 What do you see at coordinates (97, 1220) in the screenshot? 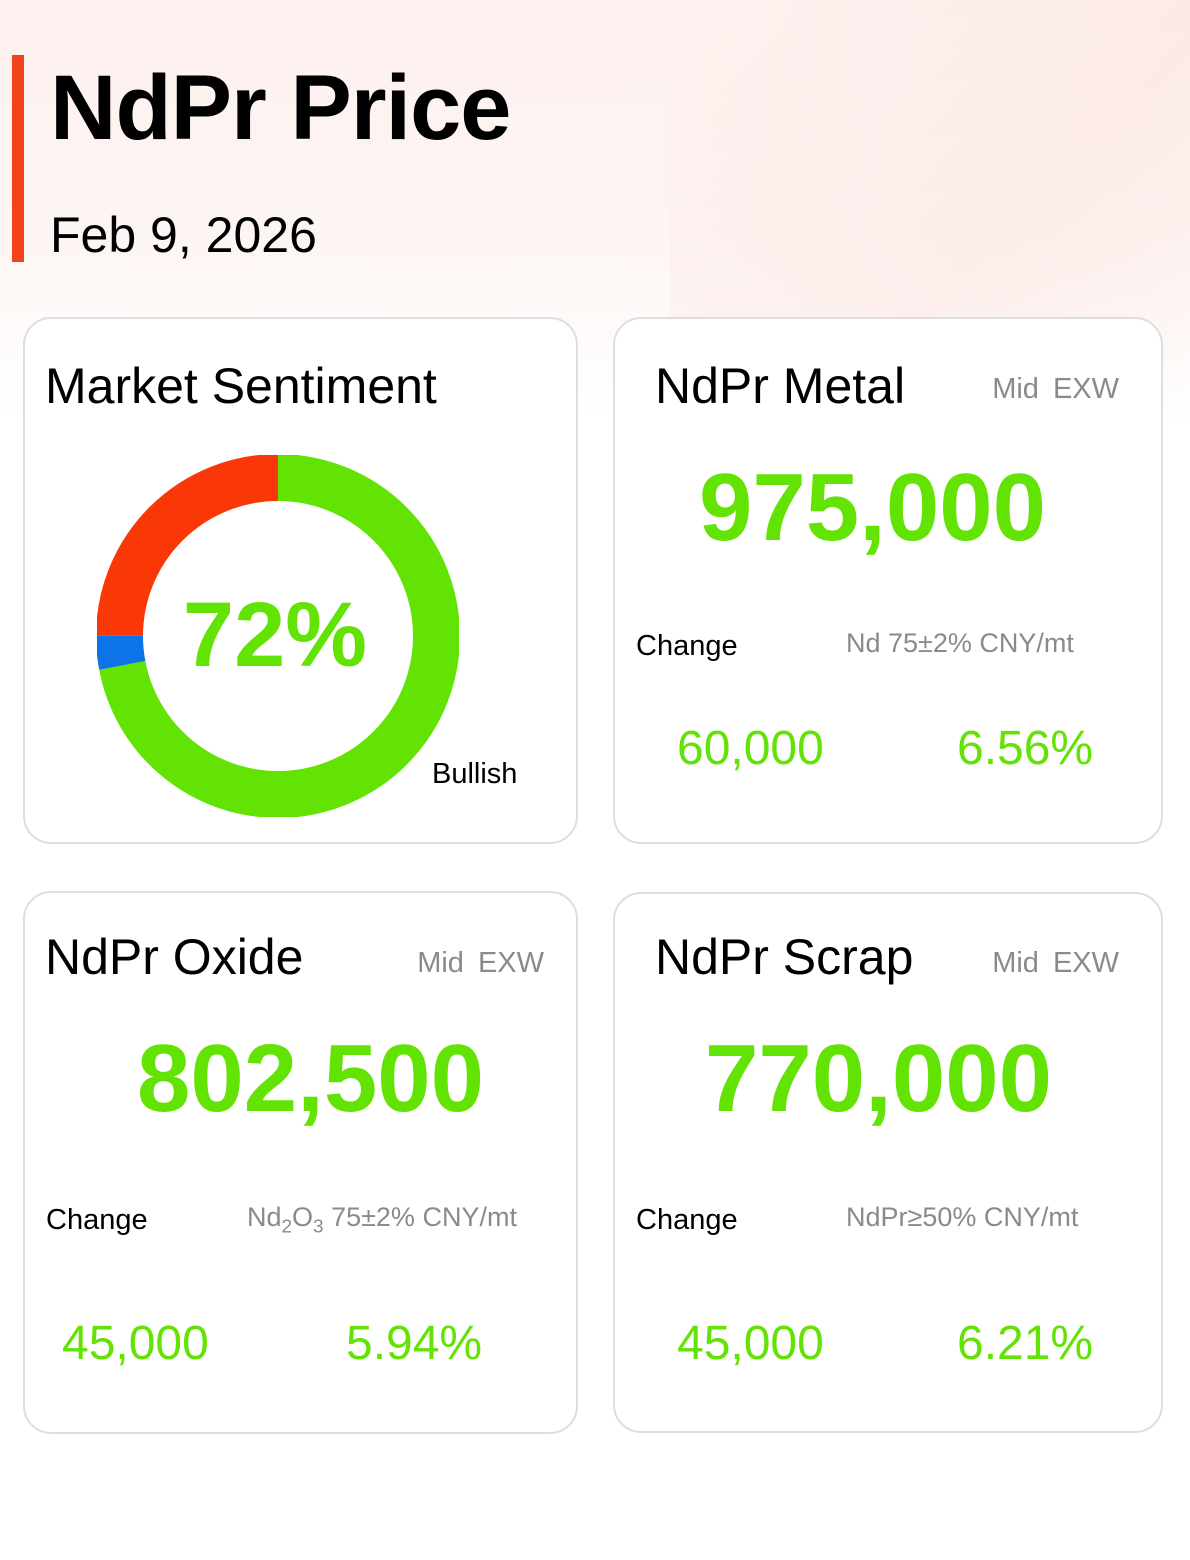
I see `oxide-change-label: Change` at bounding box center [97, 1220].